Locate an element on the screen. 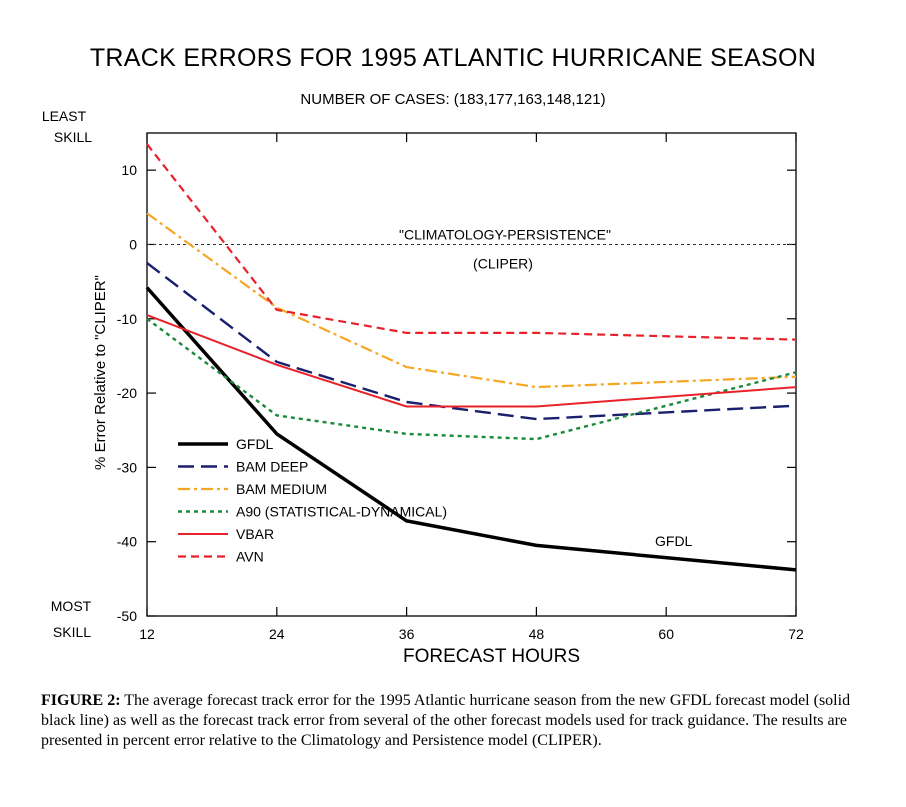 This screenshot has height=807, width=906. y-tick-label: 0 is located at coordinates (133, 244).